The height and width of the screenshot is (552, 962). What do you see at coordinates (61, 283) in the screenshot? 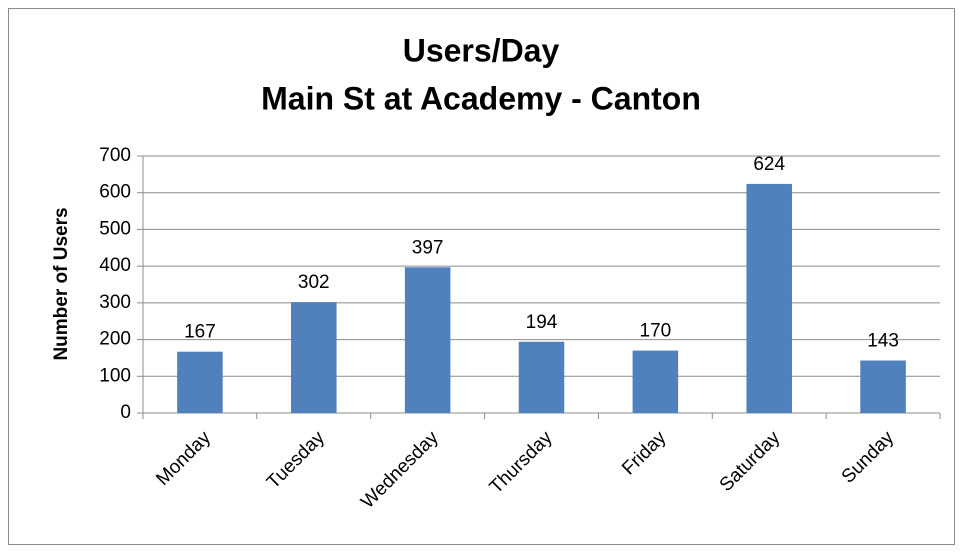
I see `y-axis-label: Number of Users` at bounding box center [61, 283].